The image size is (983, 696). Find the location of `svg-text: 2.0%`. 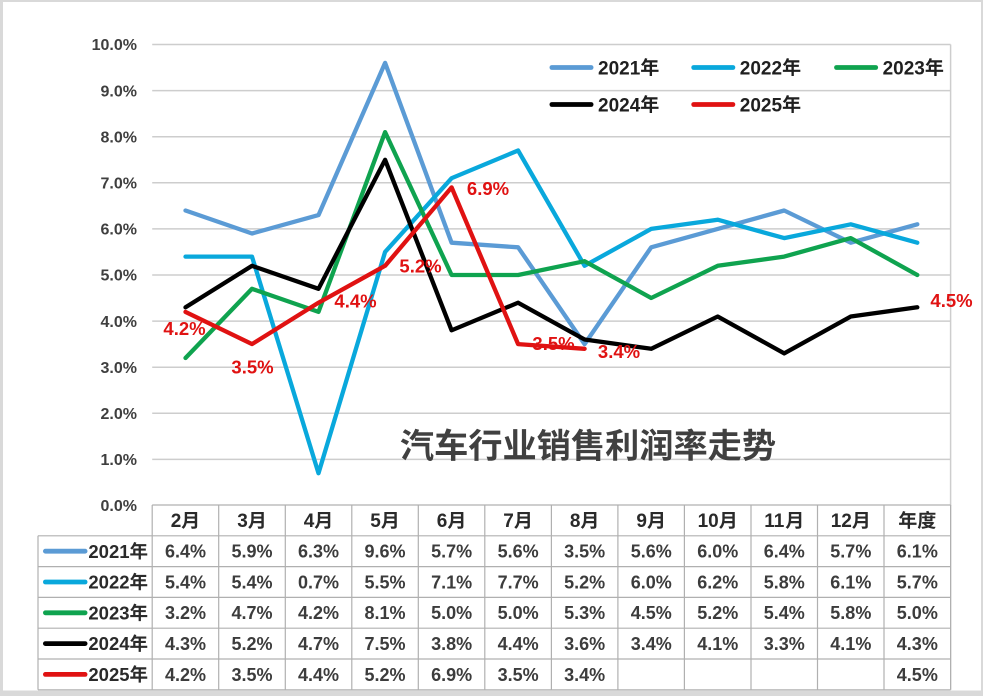

svg-text: 2.0% is located at coordinates (119, 414).